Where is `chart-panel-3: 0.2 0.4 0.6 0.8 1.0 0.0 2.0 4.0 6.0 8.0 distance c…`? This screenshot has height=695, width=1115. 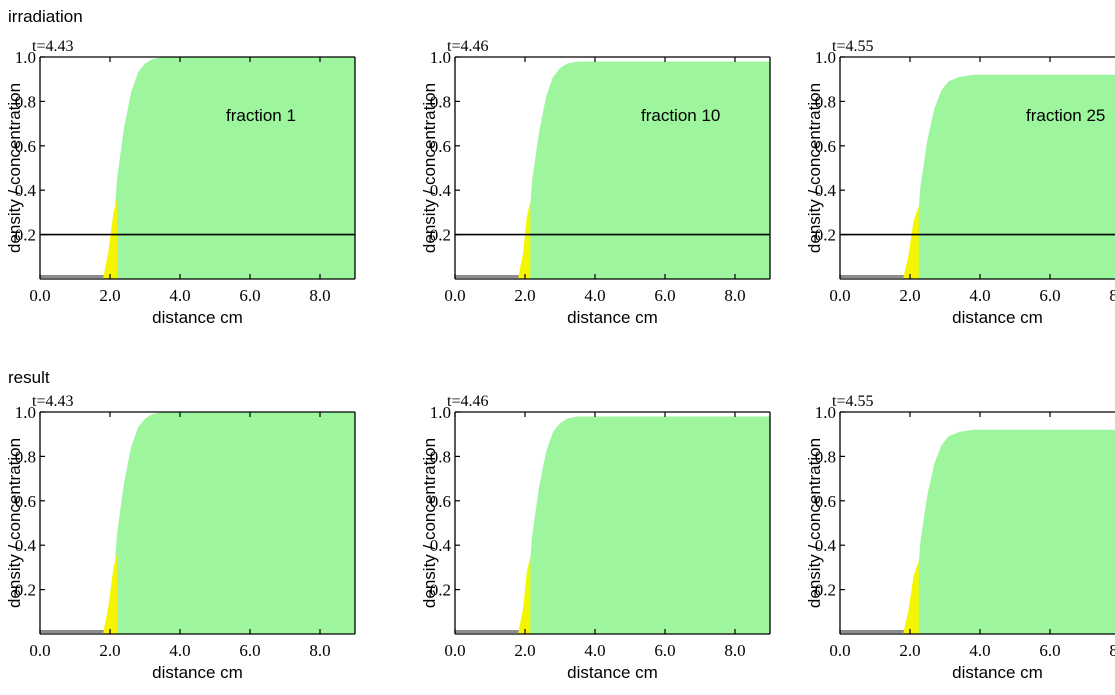
chart-panel-3: 0.2 0.4 0.6 0.8 1.0 0.0 2.0 4.0 6.0 8.0 distance c… is located at coordinates (960, 182).